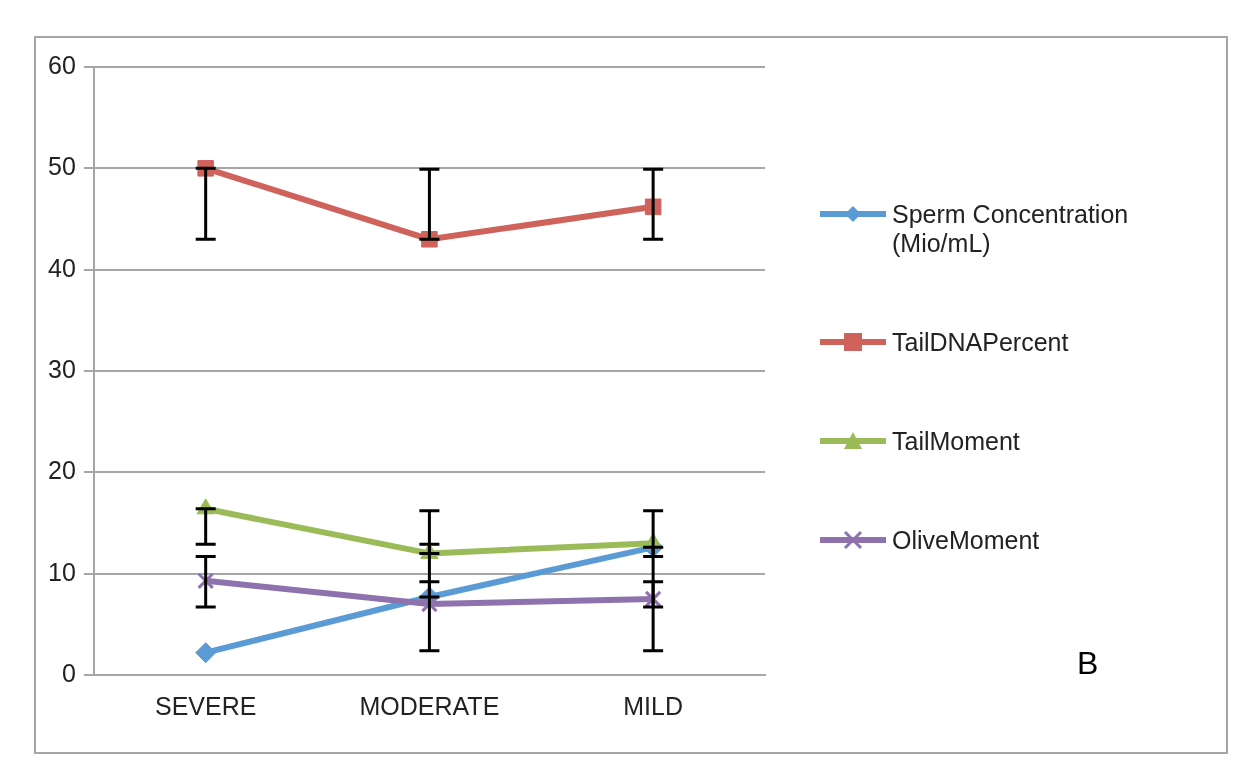 Image resolution: width=1245 pixels, height=771 pixels. I want to click on legend-label: Sperm Concentration (Mio/mL), so click(1011, 229).